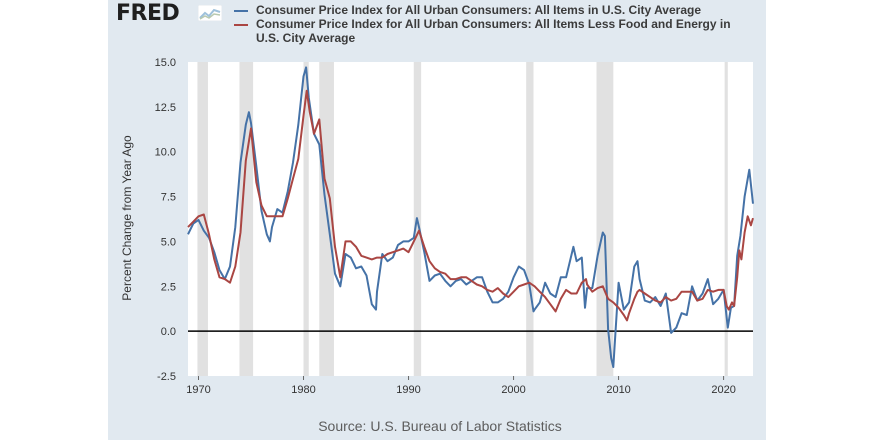  What do you see at coordinates (165, 153) in the screenshot?
I see `y-tick-label: 10.0` at bounding box center [165, 153].